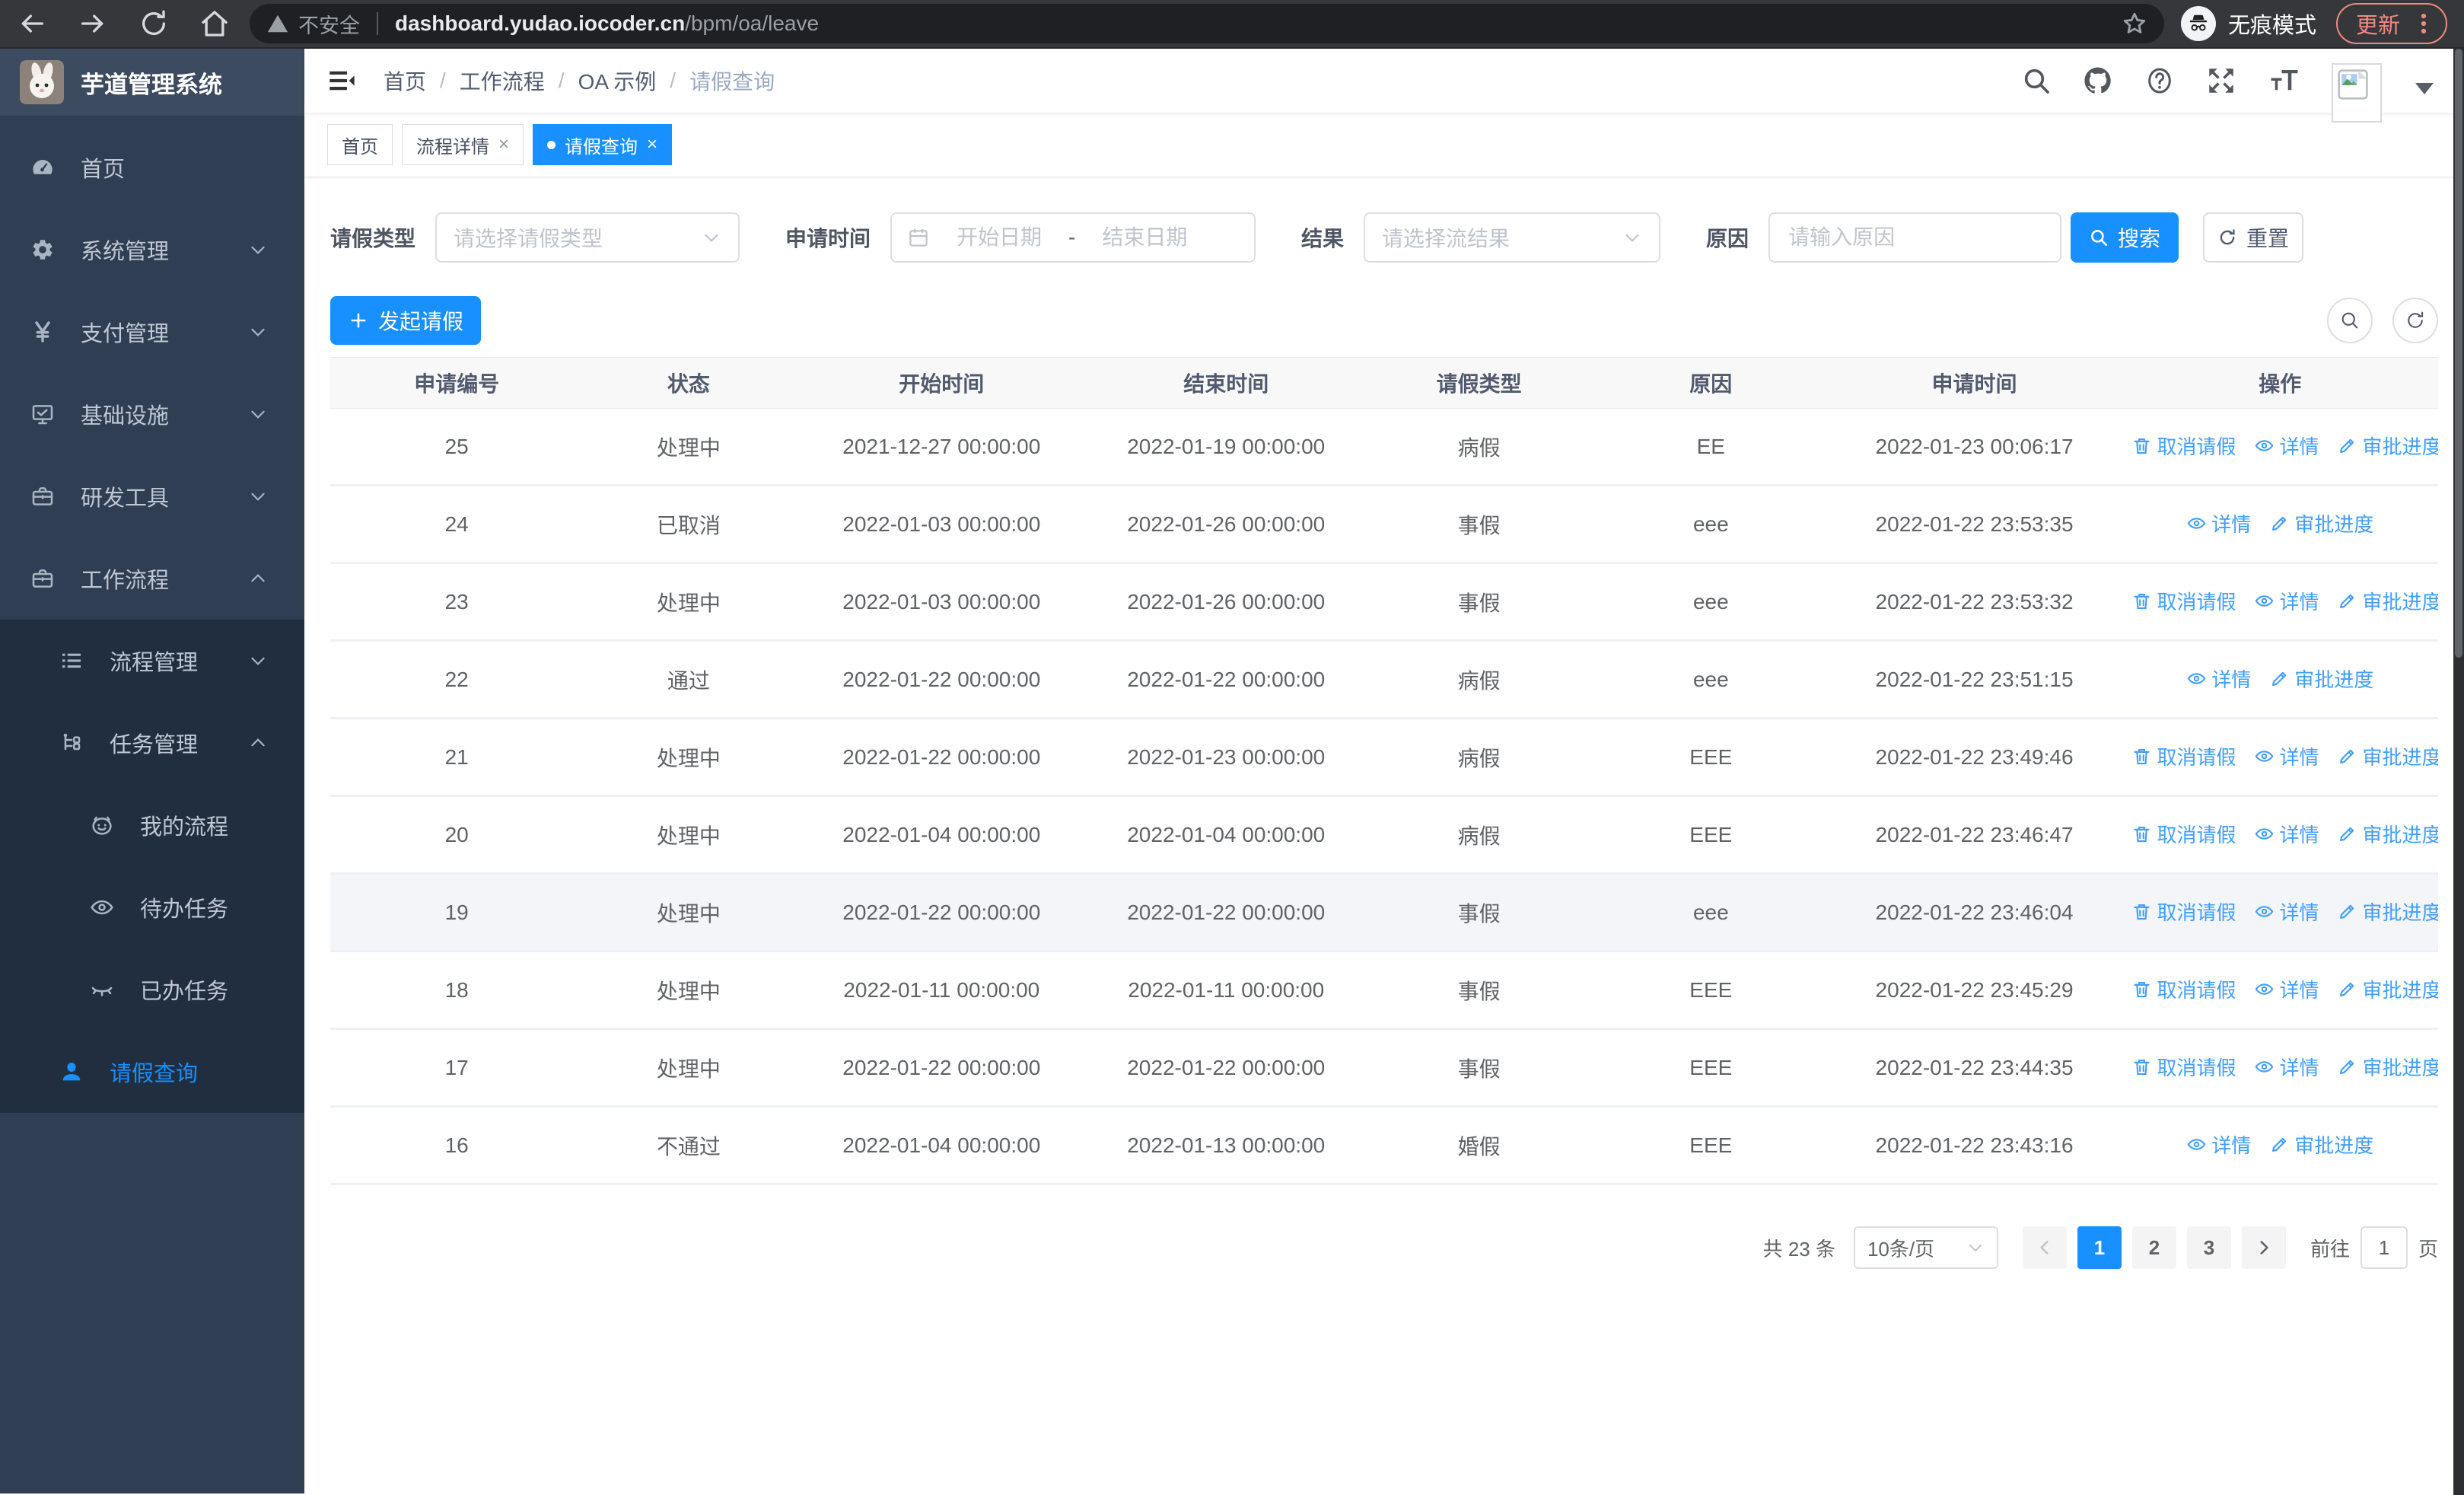 The height and width of the screenshot is (1495, 2464). What do you see at coordinates (103, 170) in the screenshot?
I see `sidebar-item-label: 首页` at bounding box center [103, 170].